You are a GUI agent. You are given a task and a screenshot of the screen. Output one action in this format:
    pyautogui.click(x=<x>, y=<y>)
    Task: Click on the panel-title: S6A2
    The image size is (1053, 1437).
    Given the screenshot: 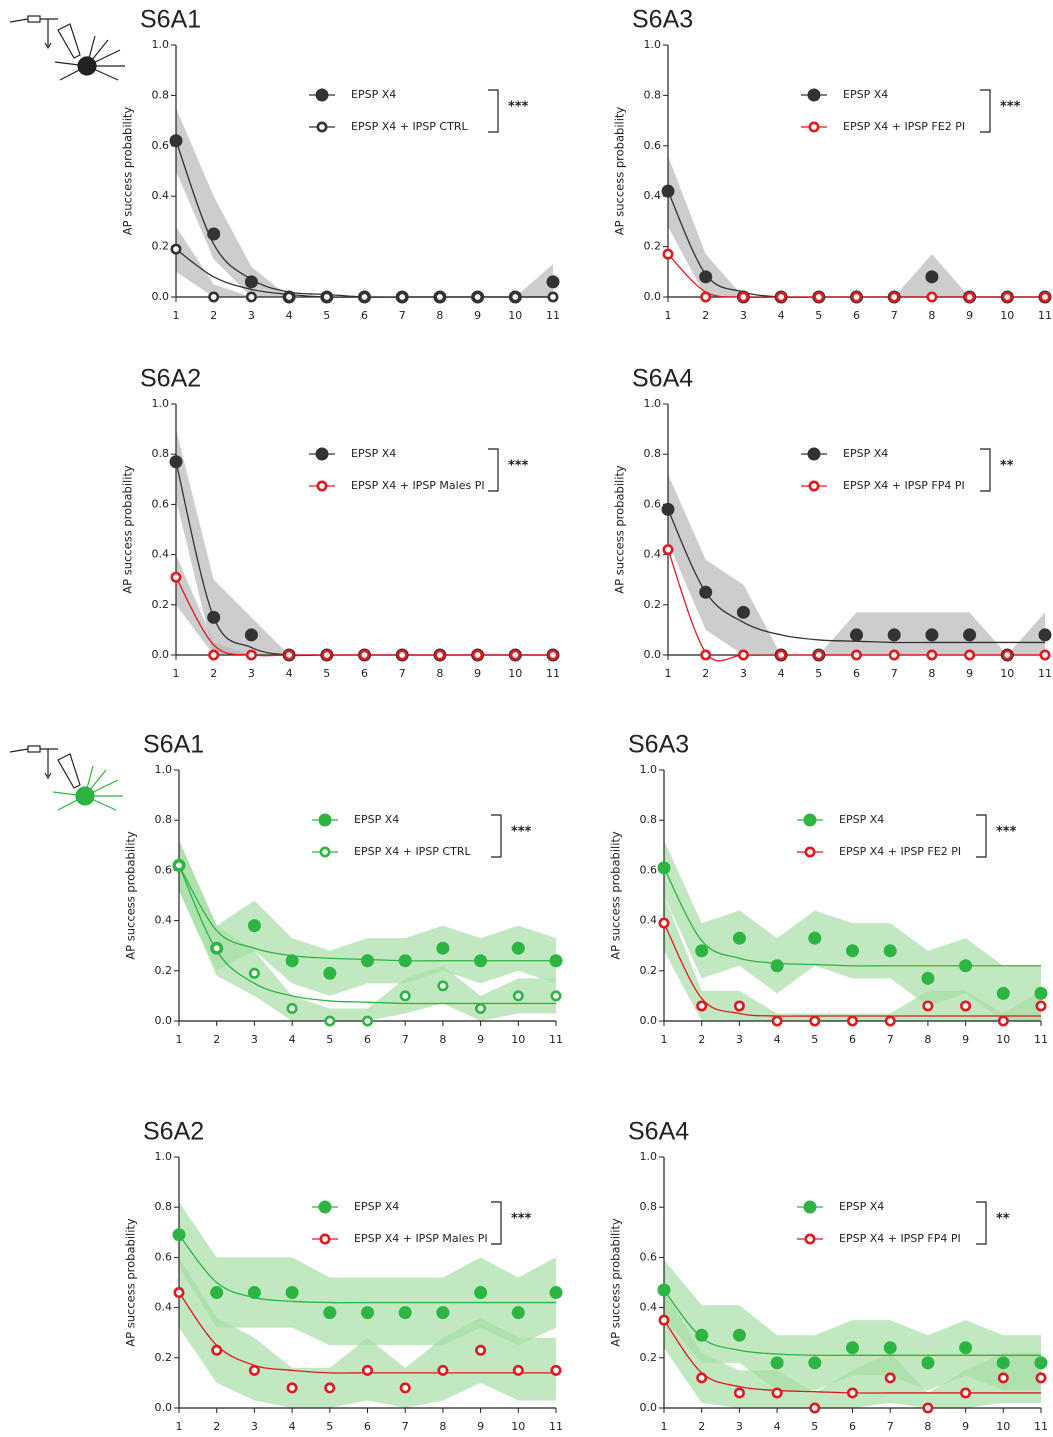 What is the action you would take?
    pyautogui.click(x=170, y=379)
    